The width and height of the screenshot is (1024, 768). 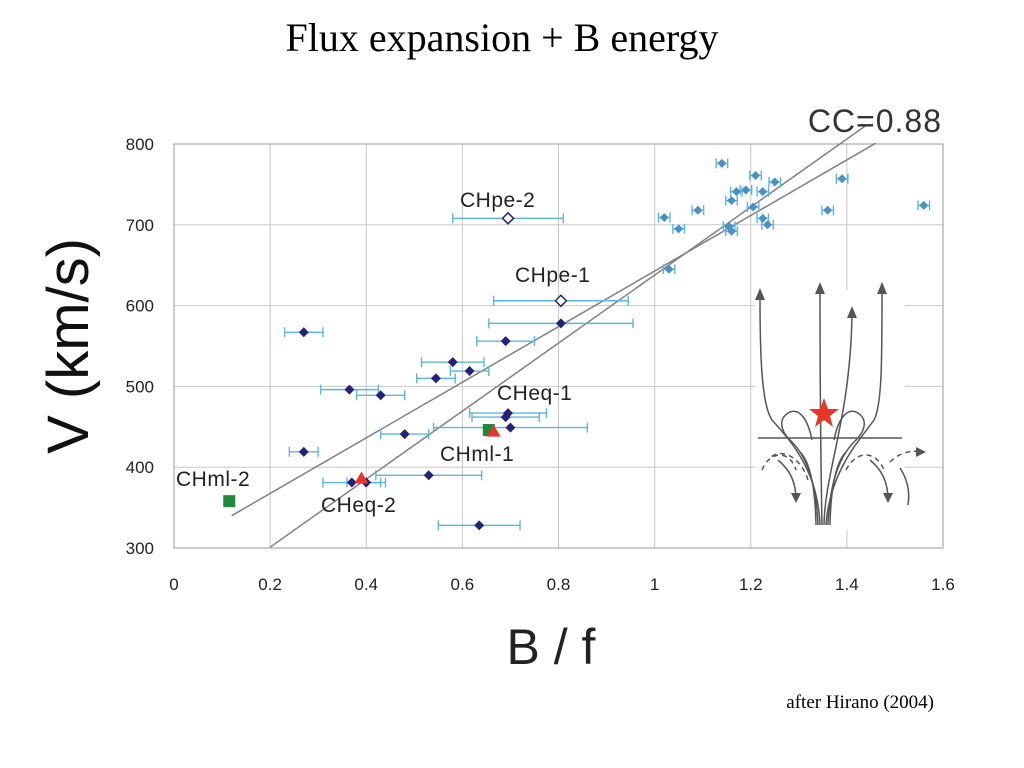 What do you see at coordinates (824, 412) in the screenshot?
I see `star-icon` at bounding box center [824, 412].